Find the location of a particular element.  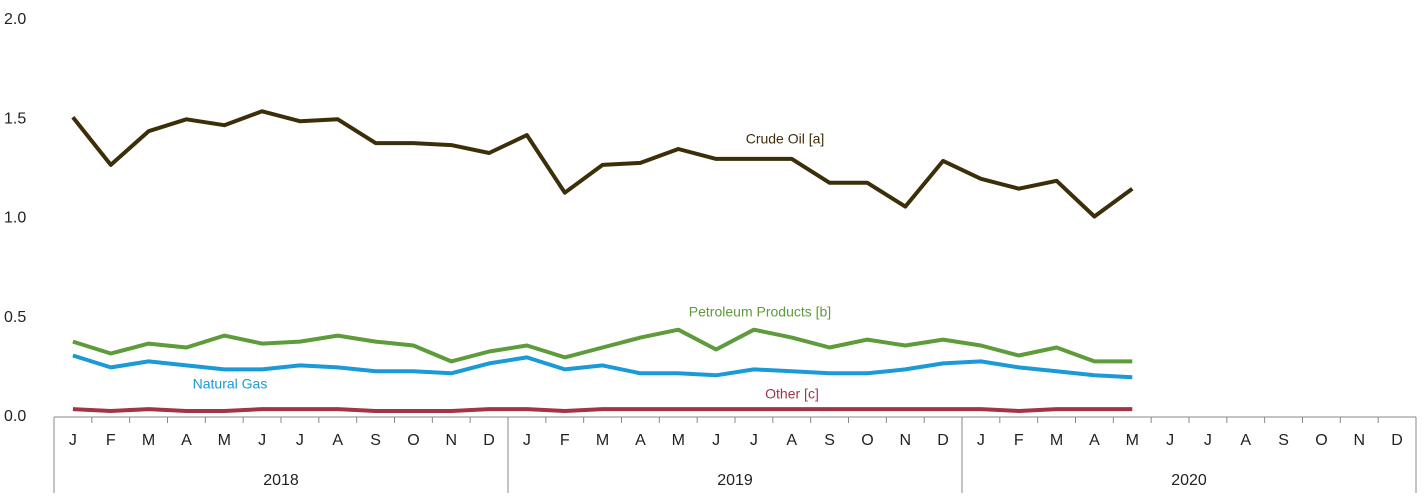

group-label: 2020 is located at coordinates (1189, 480).